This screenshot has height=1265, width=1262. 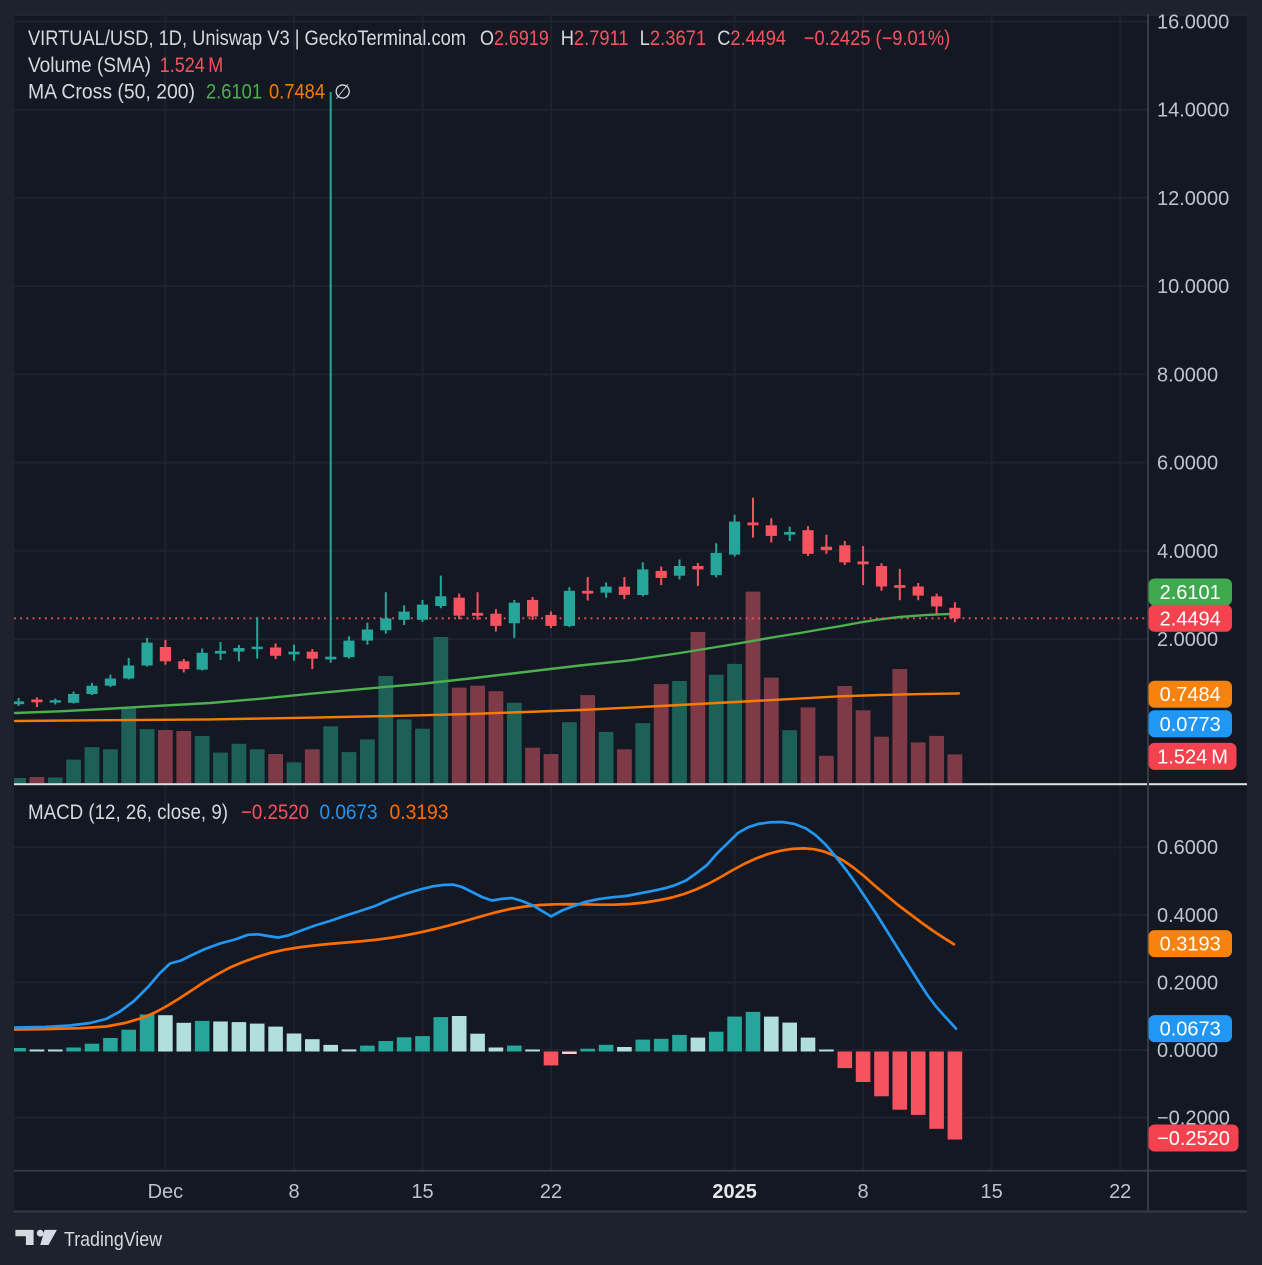 I want to click on svg-text: 16.0000, so click(x=1193, y=23).